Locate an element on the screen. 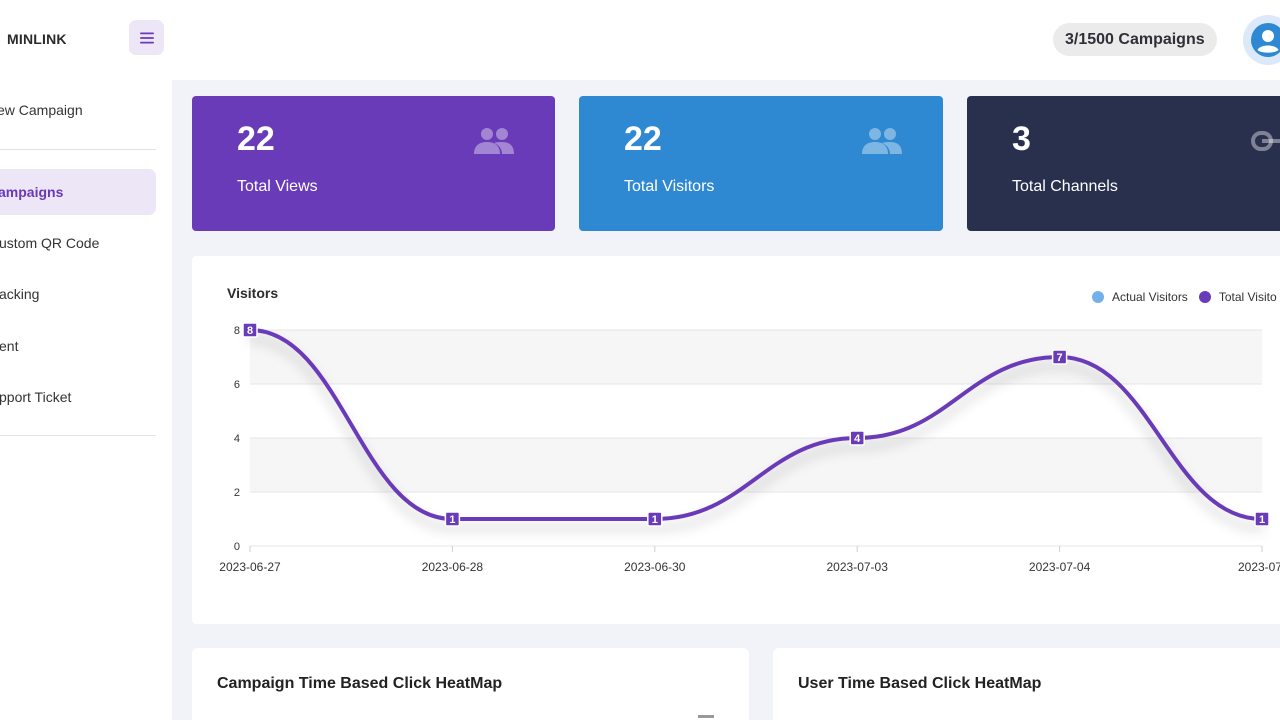 The image size is (1280, 720). hamburger-menu-button is located at coordinates (146, 37).